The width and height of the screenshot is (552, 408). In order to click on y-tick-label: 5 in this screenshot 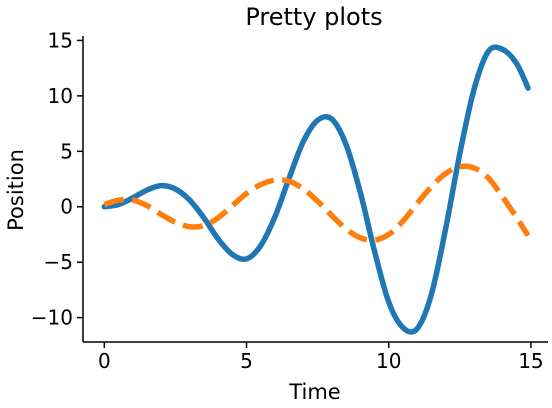, I will do `click(66, 151)`.